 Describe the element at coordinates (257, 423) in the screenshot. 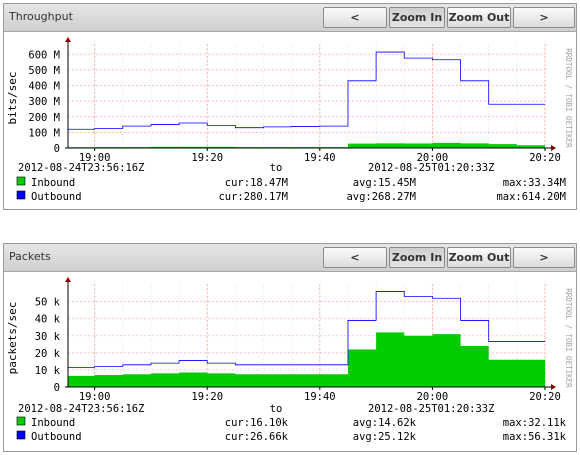

I see `legend-cur: cur:16.10k` at that location.